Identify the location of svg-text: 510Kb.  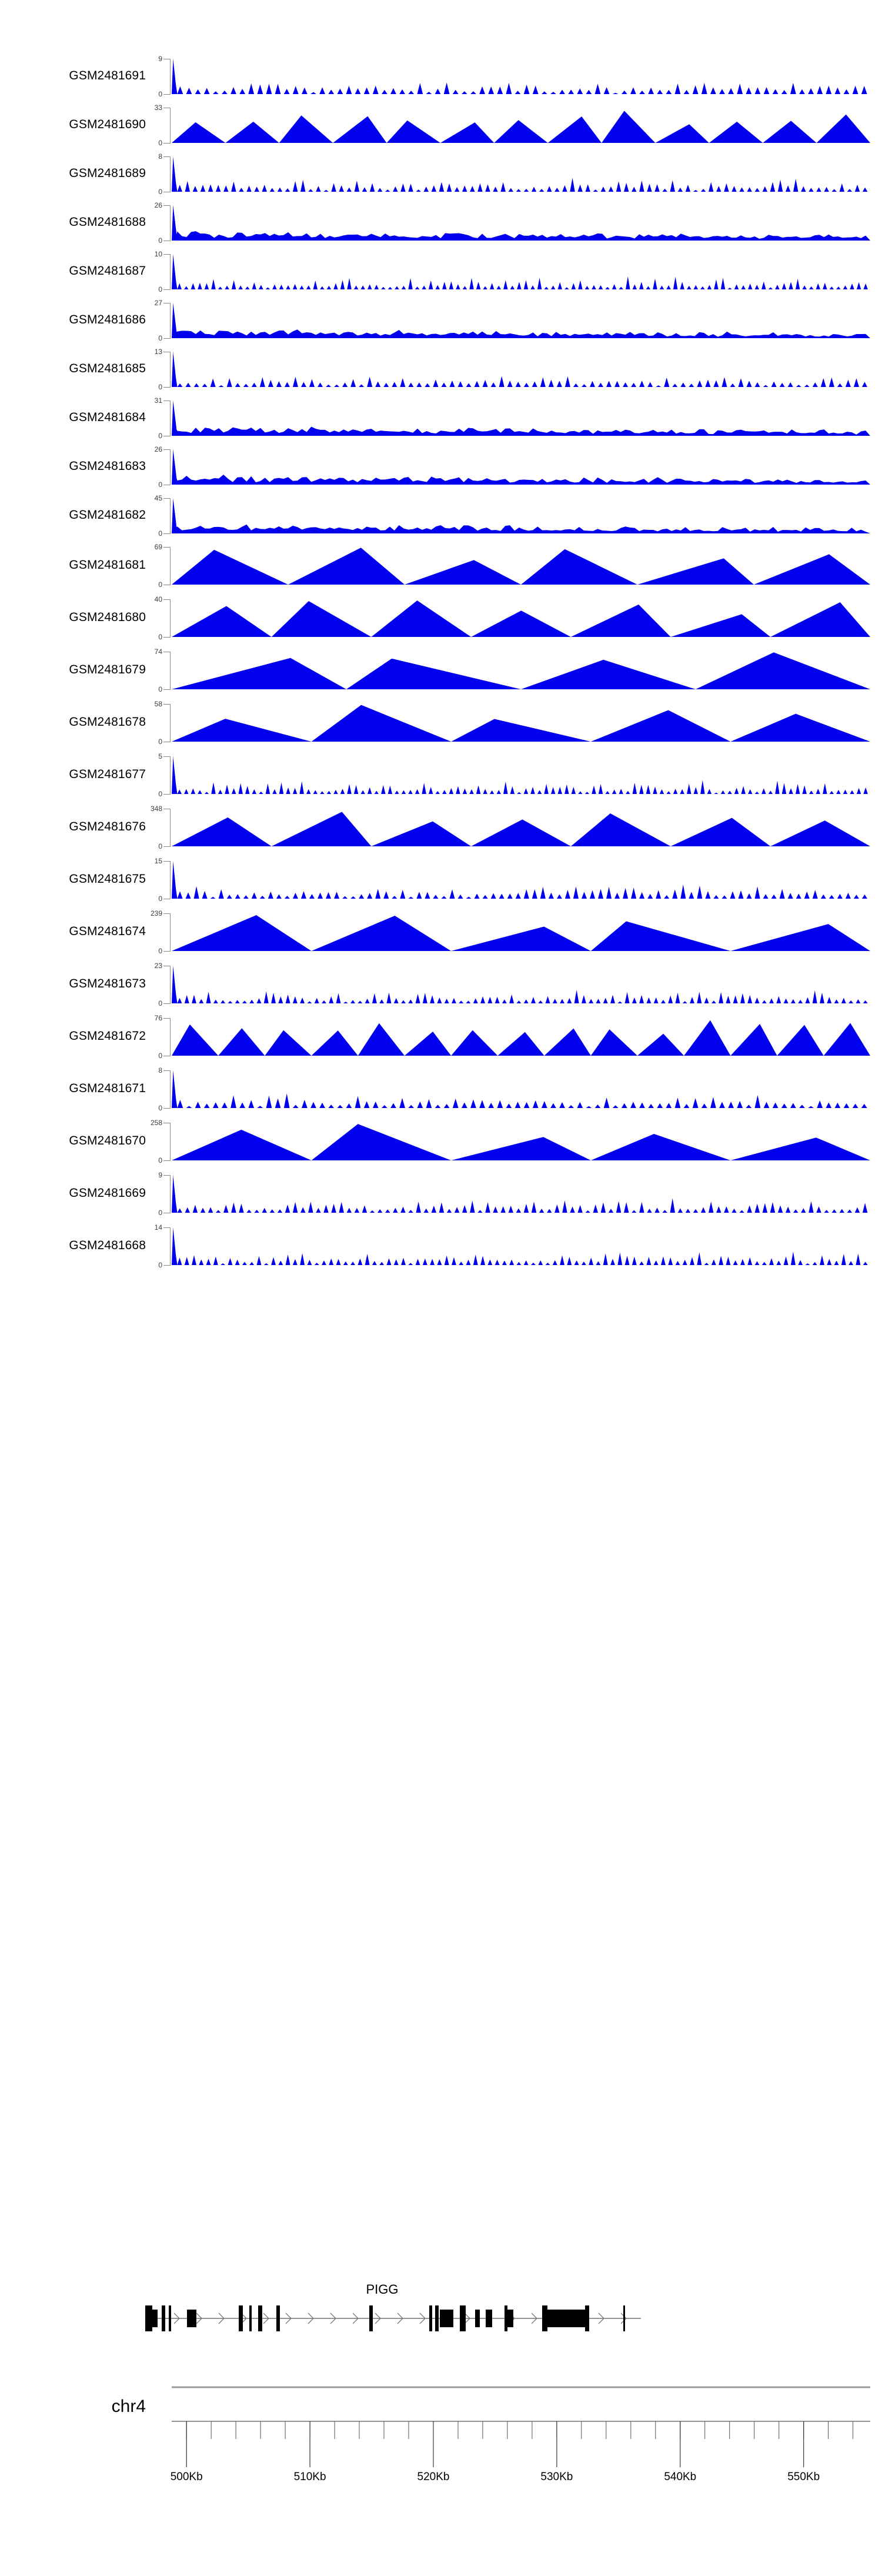
(310, 2477).